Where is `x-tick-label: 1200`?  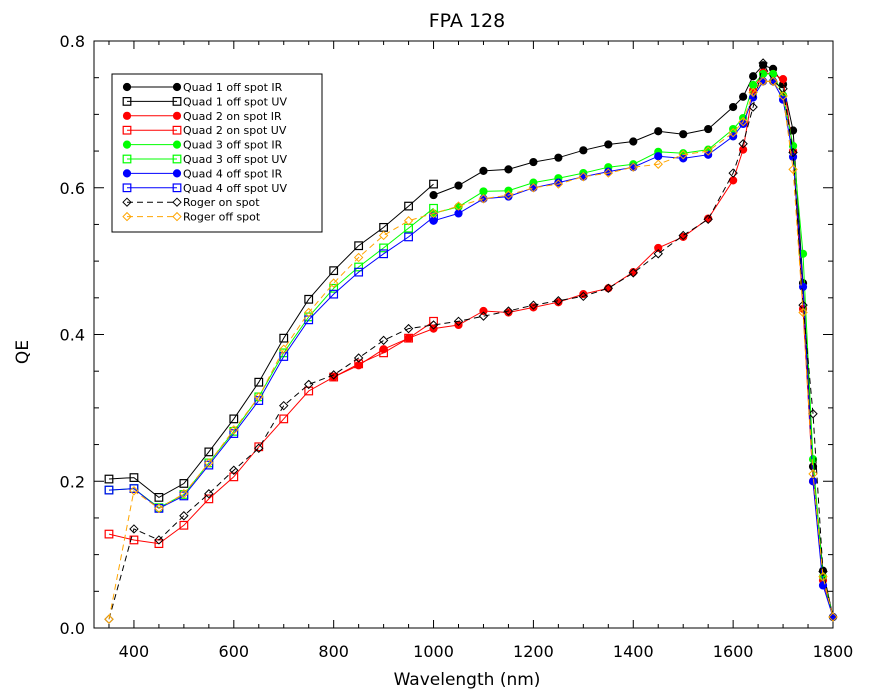
x-tick-label: 1200 is located at coordinates (533, 651).